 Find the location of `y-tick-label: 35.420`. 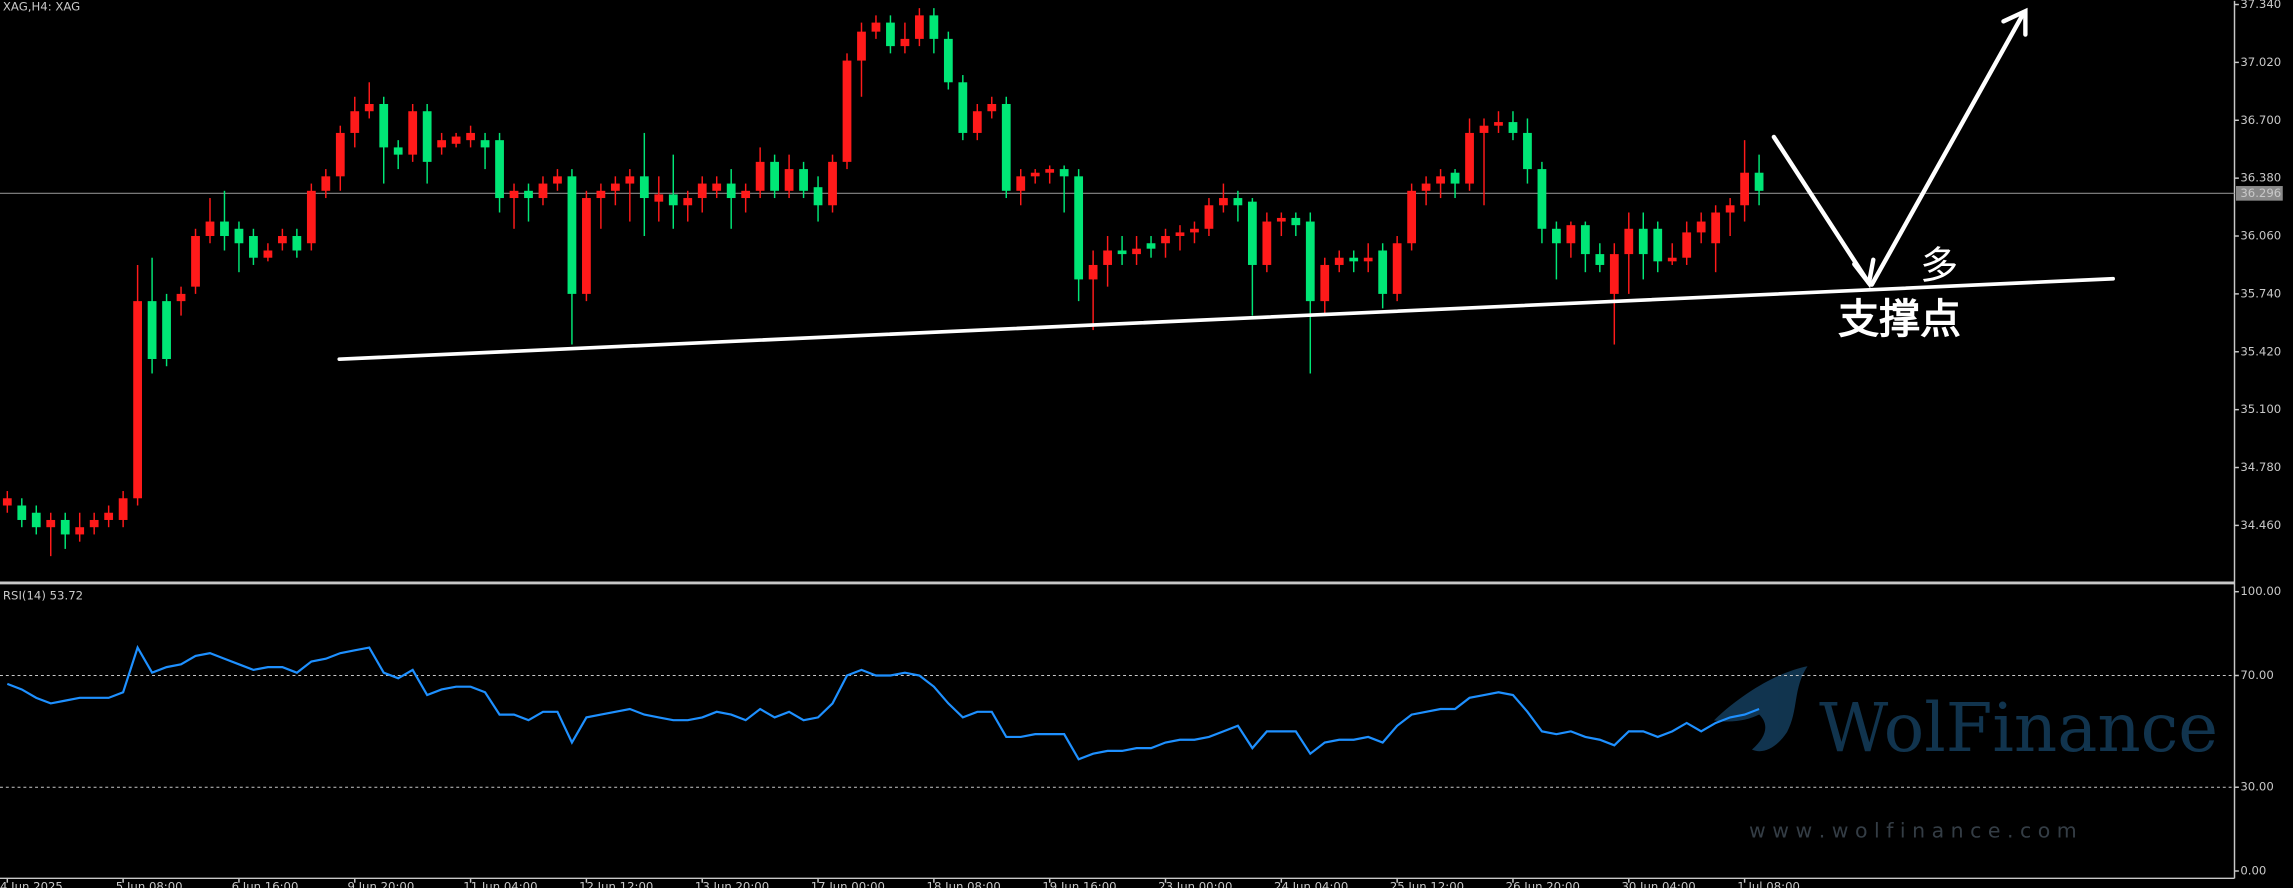

y-tick-label: 35.420 is located at coordinates (2260, 351).